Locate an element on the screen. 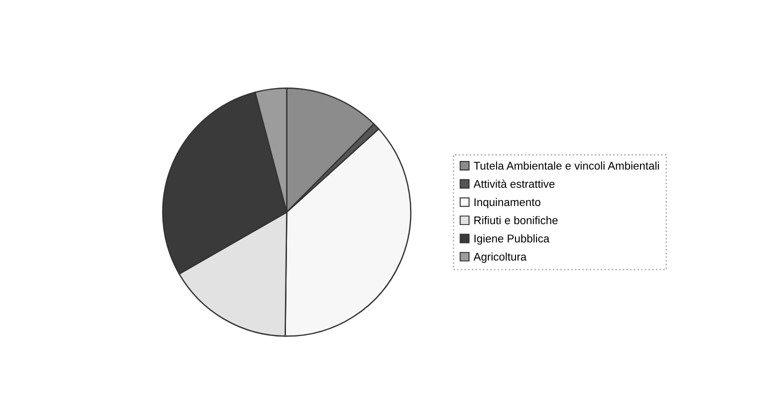  legend-label: Igiene Pubblica is located at coordinates (512, 239).